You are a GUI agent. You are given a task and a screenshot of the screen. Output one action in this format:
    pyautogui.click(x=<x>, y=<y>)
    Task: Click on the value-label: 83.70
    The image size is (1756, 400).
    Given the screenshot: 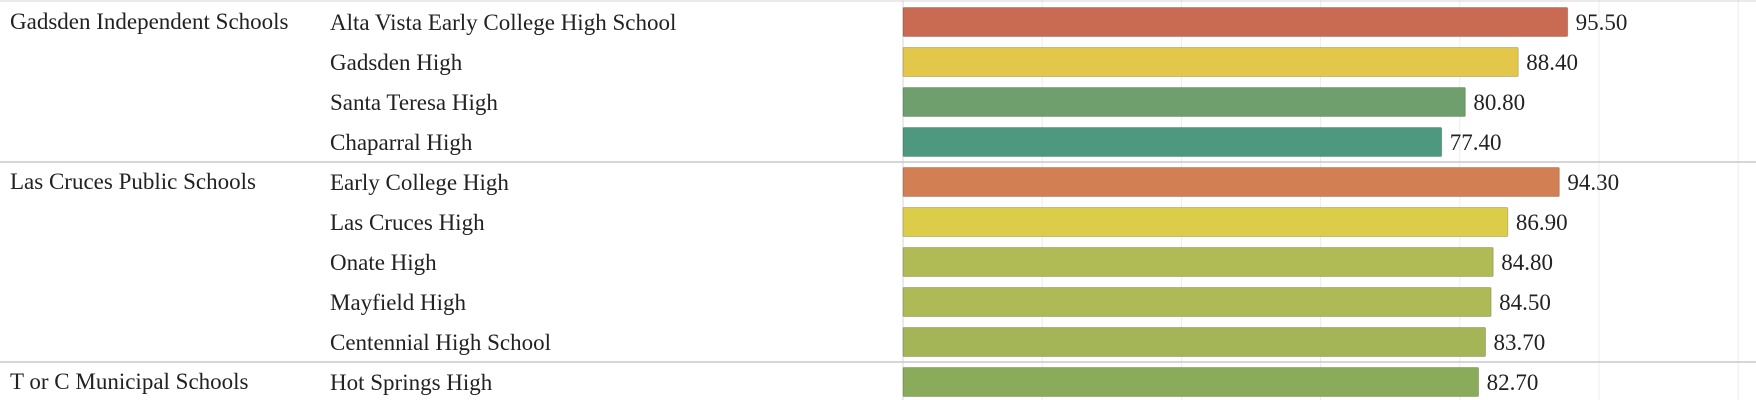 What is the action you would take?
    pyautogui.click(x=1520, y=342)
    